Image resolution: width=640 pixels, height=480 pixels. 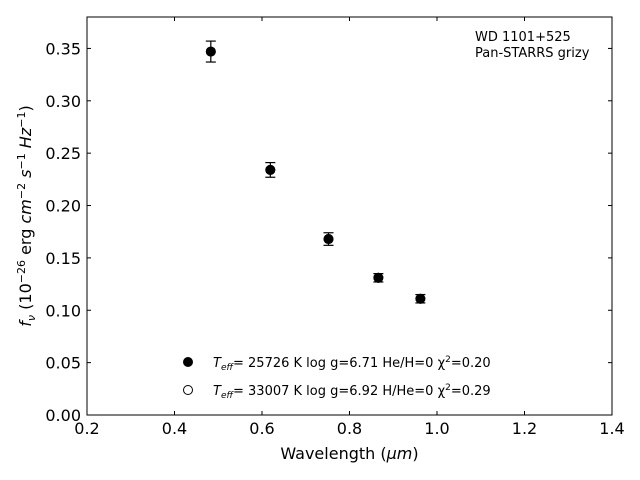 What do you see at coordinates (25, 108) in the screenshot?
I see `y-label-part: )` at bounding box center [25, 108].